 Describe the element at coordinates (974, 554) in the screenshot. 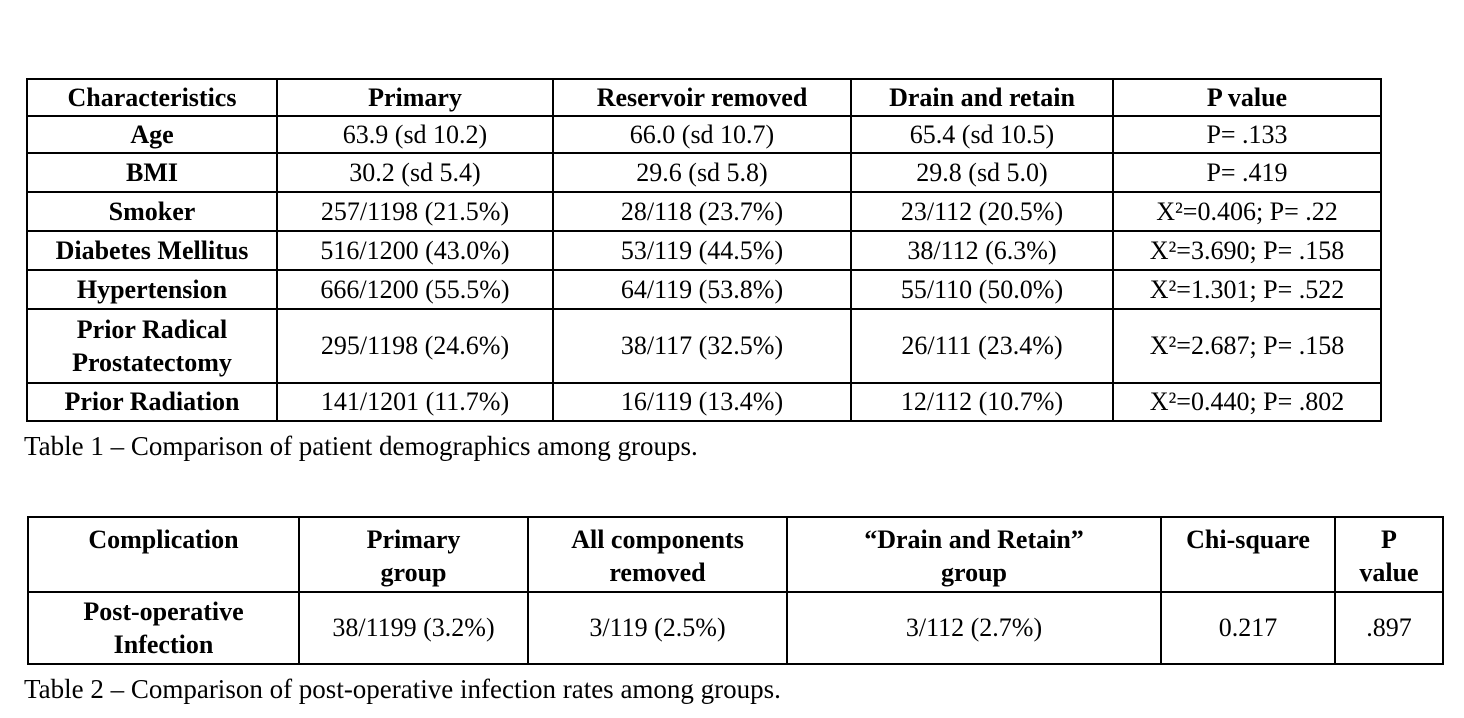

I see `header-cell-drain-and-retain-group: “Drain and Retain” group` at that location.